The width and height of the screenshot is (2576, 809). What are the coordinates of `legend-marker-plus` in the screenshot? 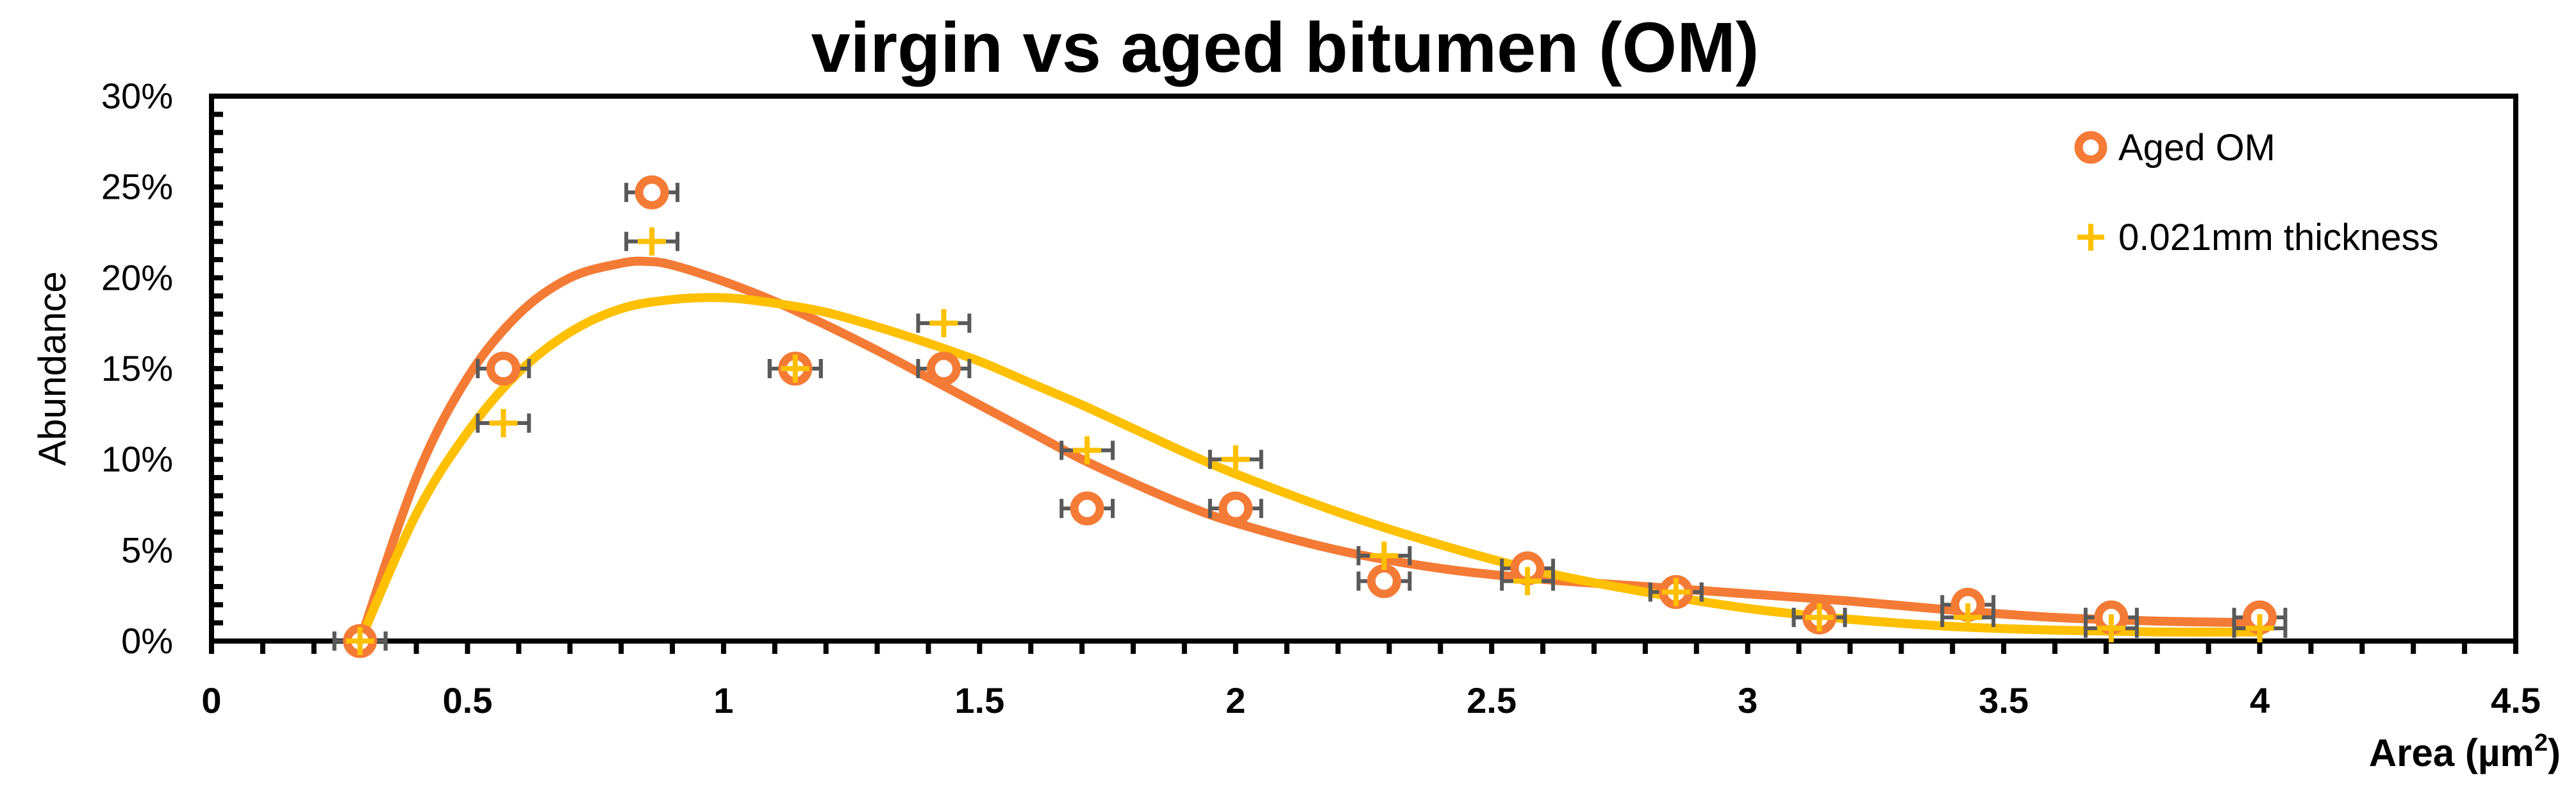 It's located at (2090, 237).